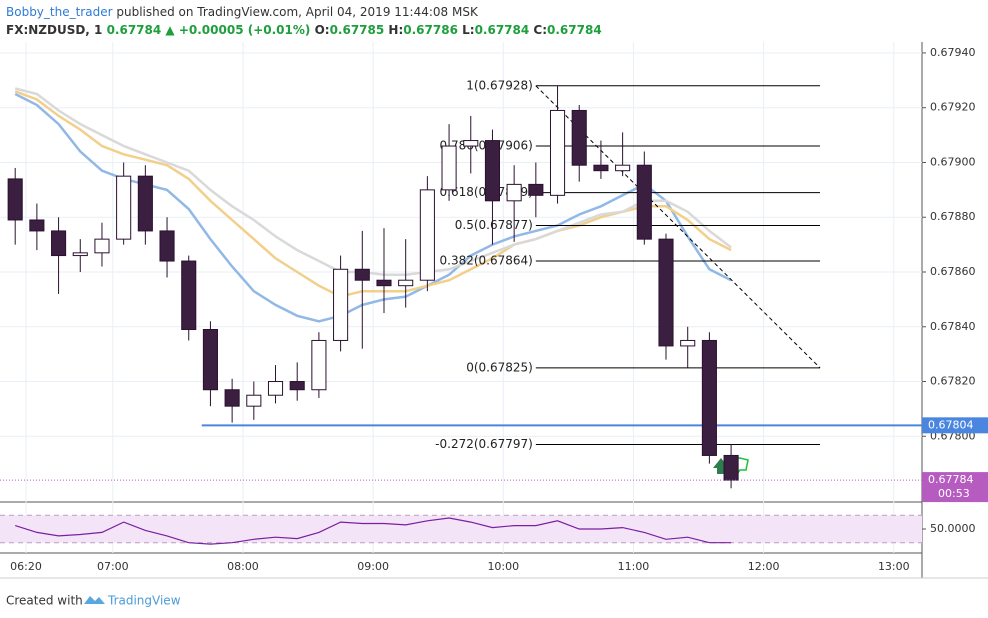 This screenshot has width=988, height=618. I want to click on rsi-tick-label: 50.0000, so click(953, 528).